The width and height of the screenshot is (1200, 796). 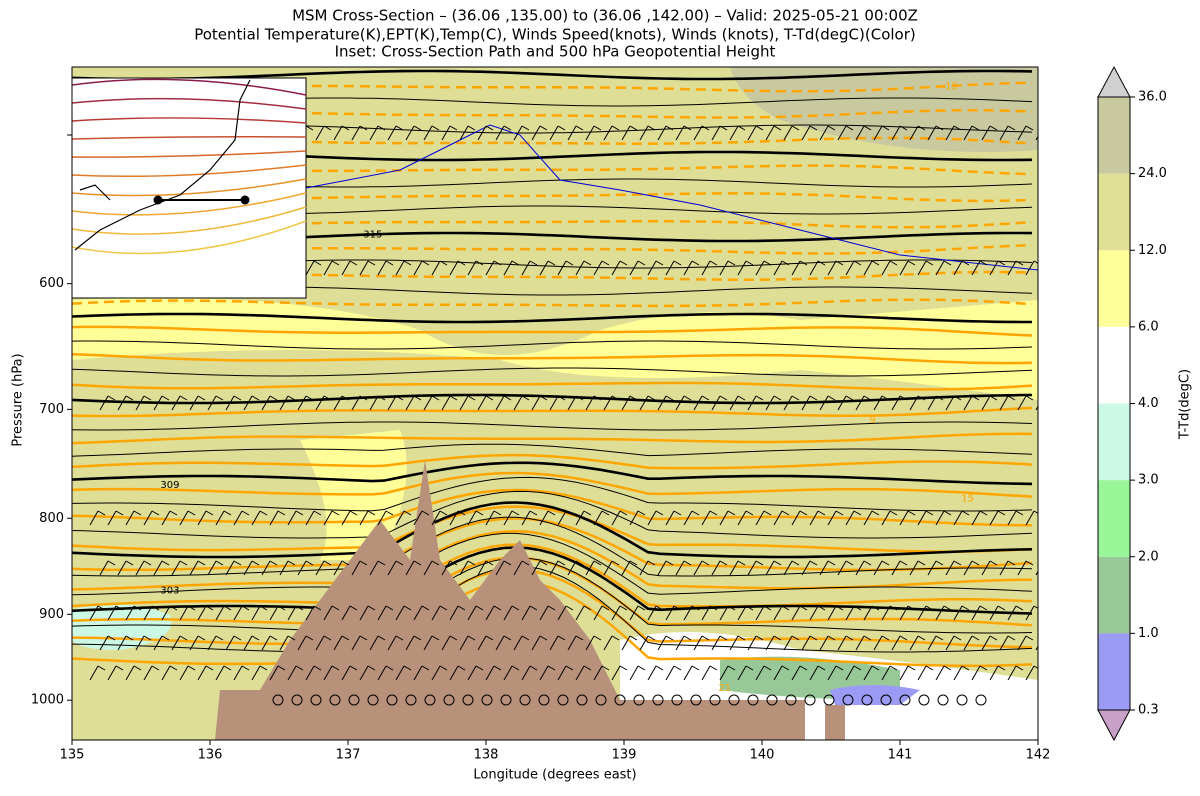 What do you see at coordinates (169, 485) in the screenshot?
I see `contour-label: 309` at bounding box center [169, 485].